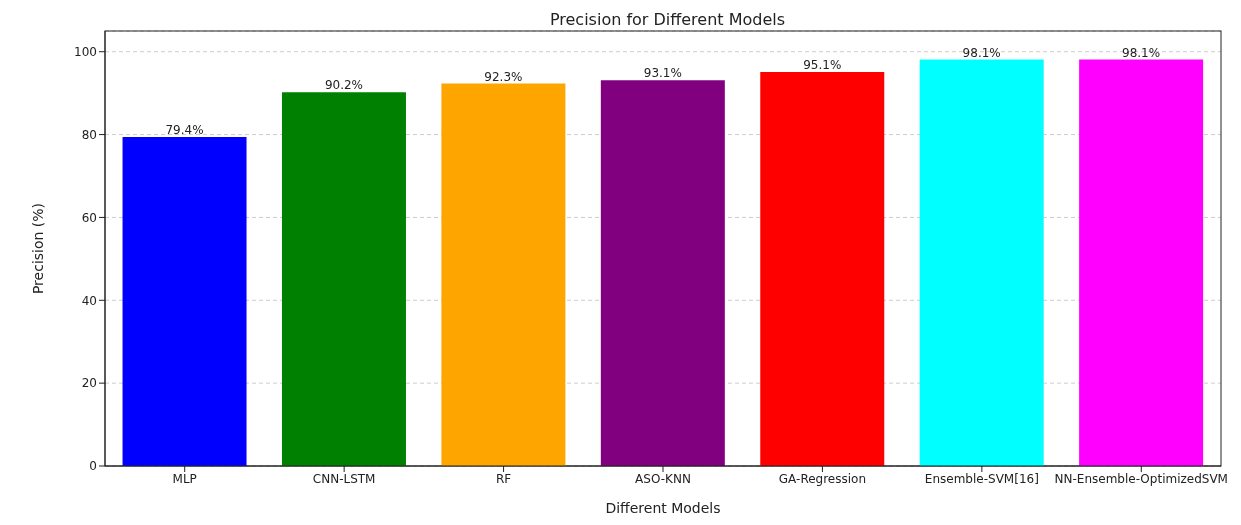 The image size is (1241, 525). What do you see at coordinates (89, 300) in the screenshot?
I see `y-tick-label: 40` at bounding box center [89, 300].